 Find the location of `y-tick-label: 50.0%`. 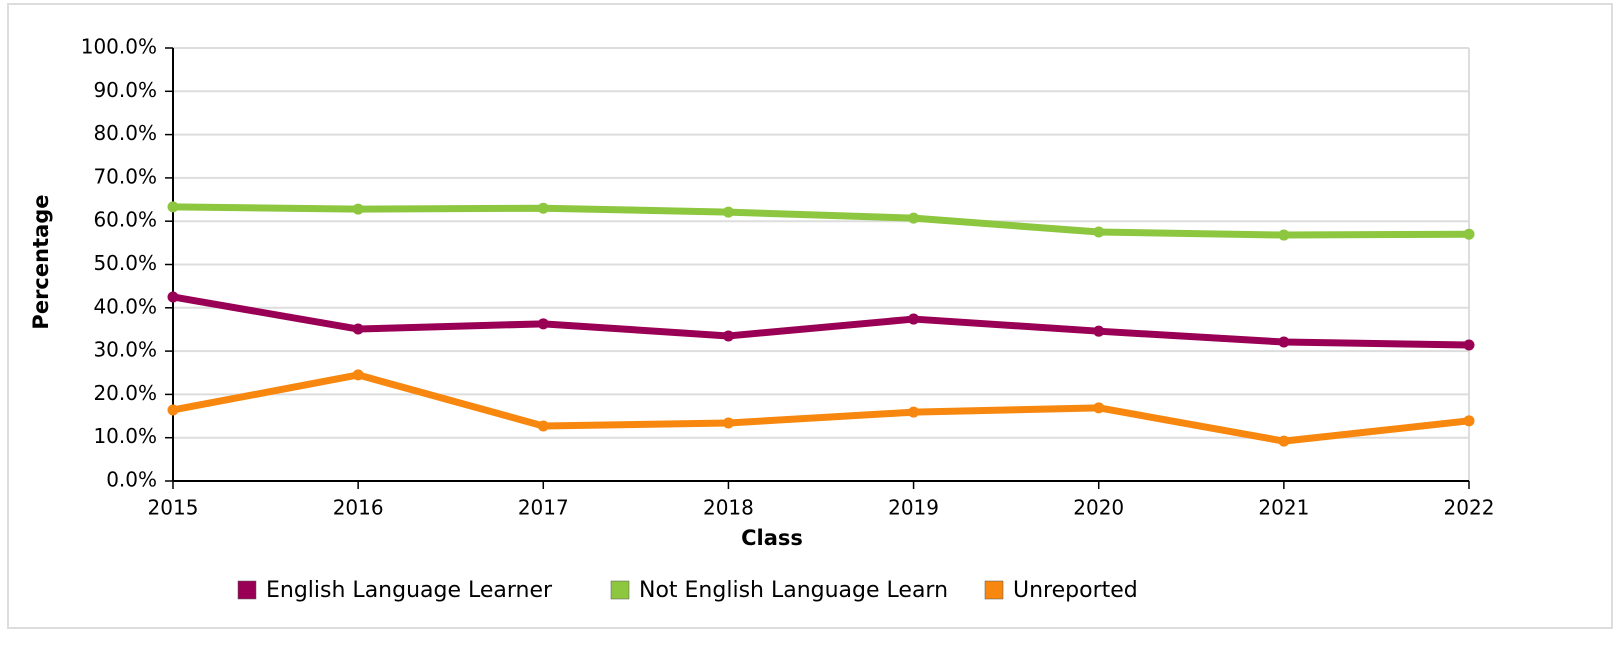

y-tick-label: 50.0% is located at coordinates (125, 263).